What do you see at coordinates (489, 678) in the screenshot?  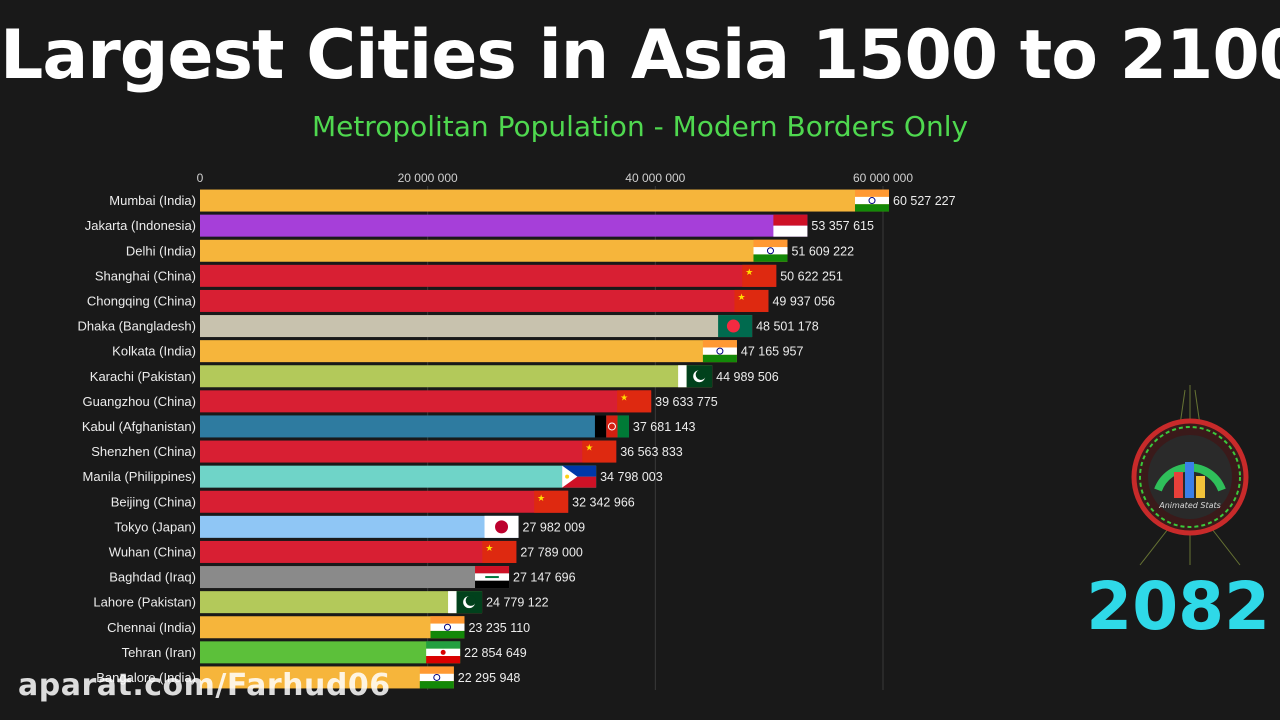 I see `value-label: 22 295 948` at bounding box center [489, 678].